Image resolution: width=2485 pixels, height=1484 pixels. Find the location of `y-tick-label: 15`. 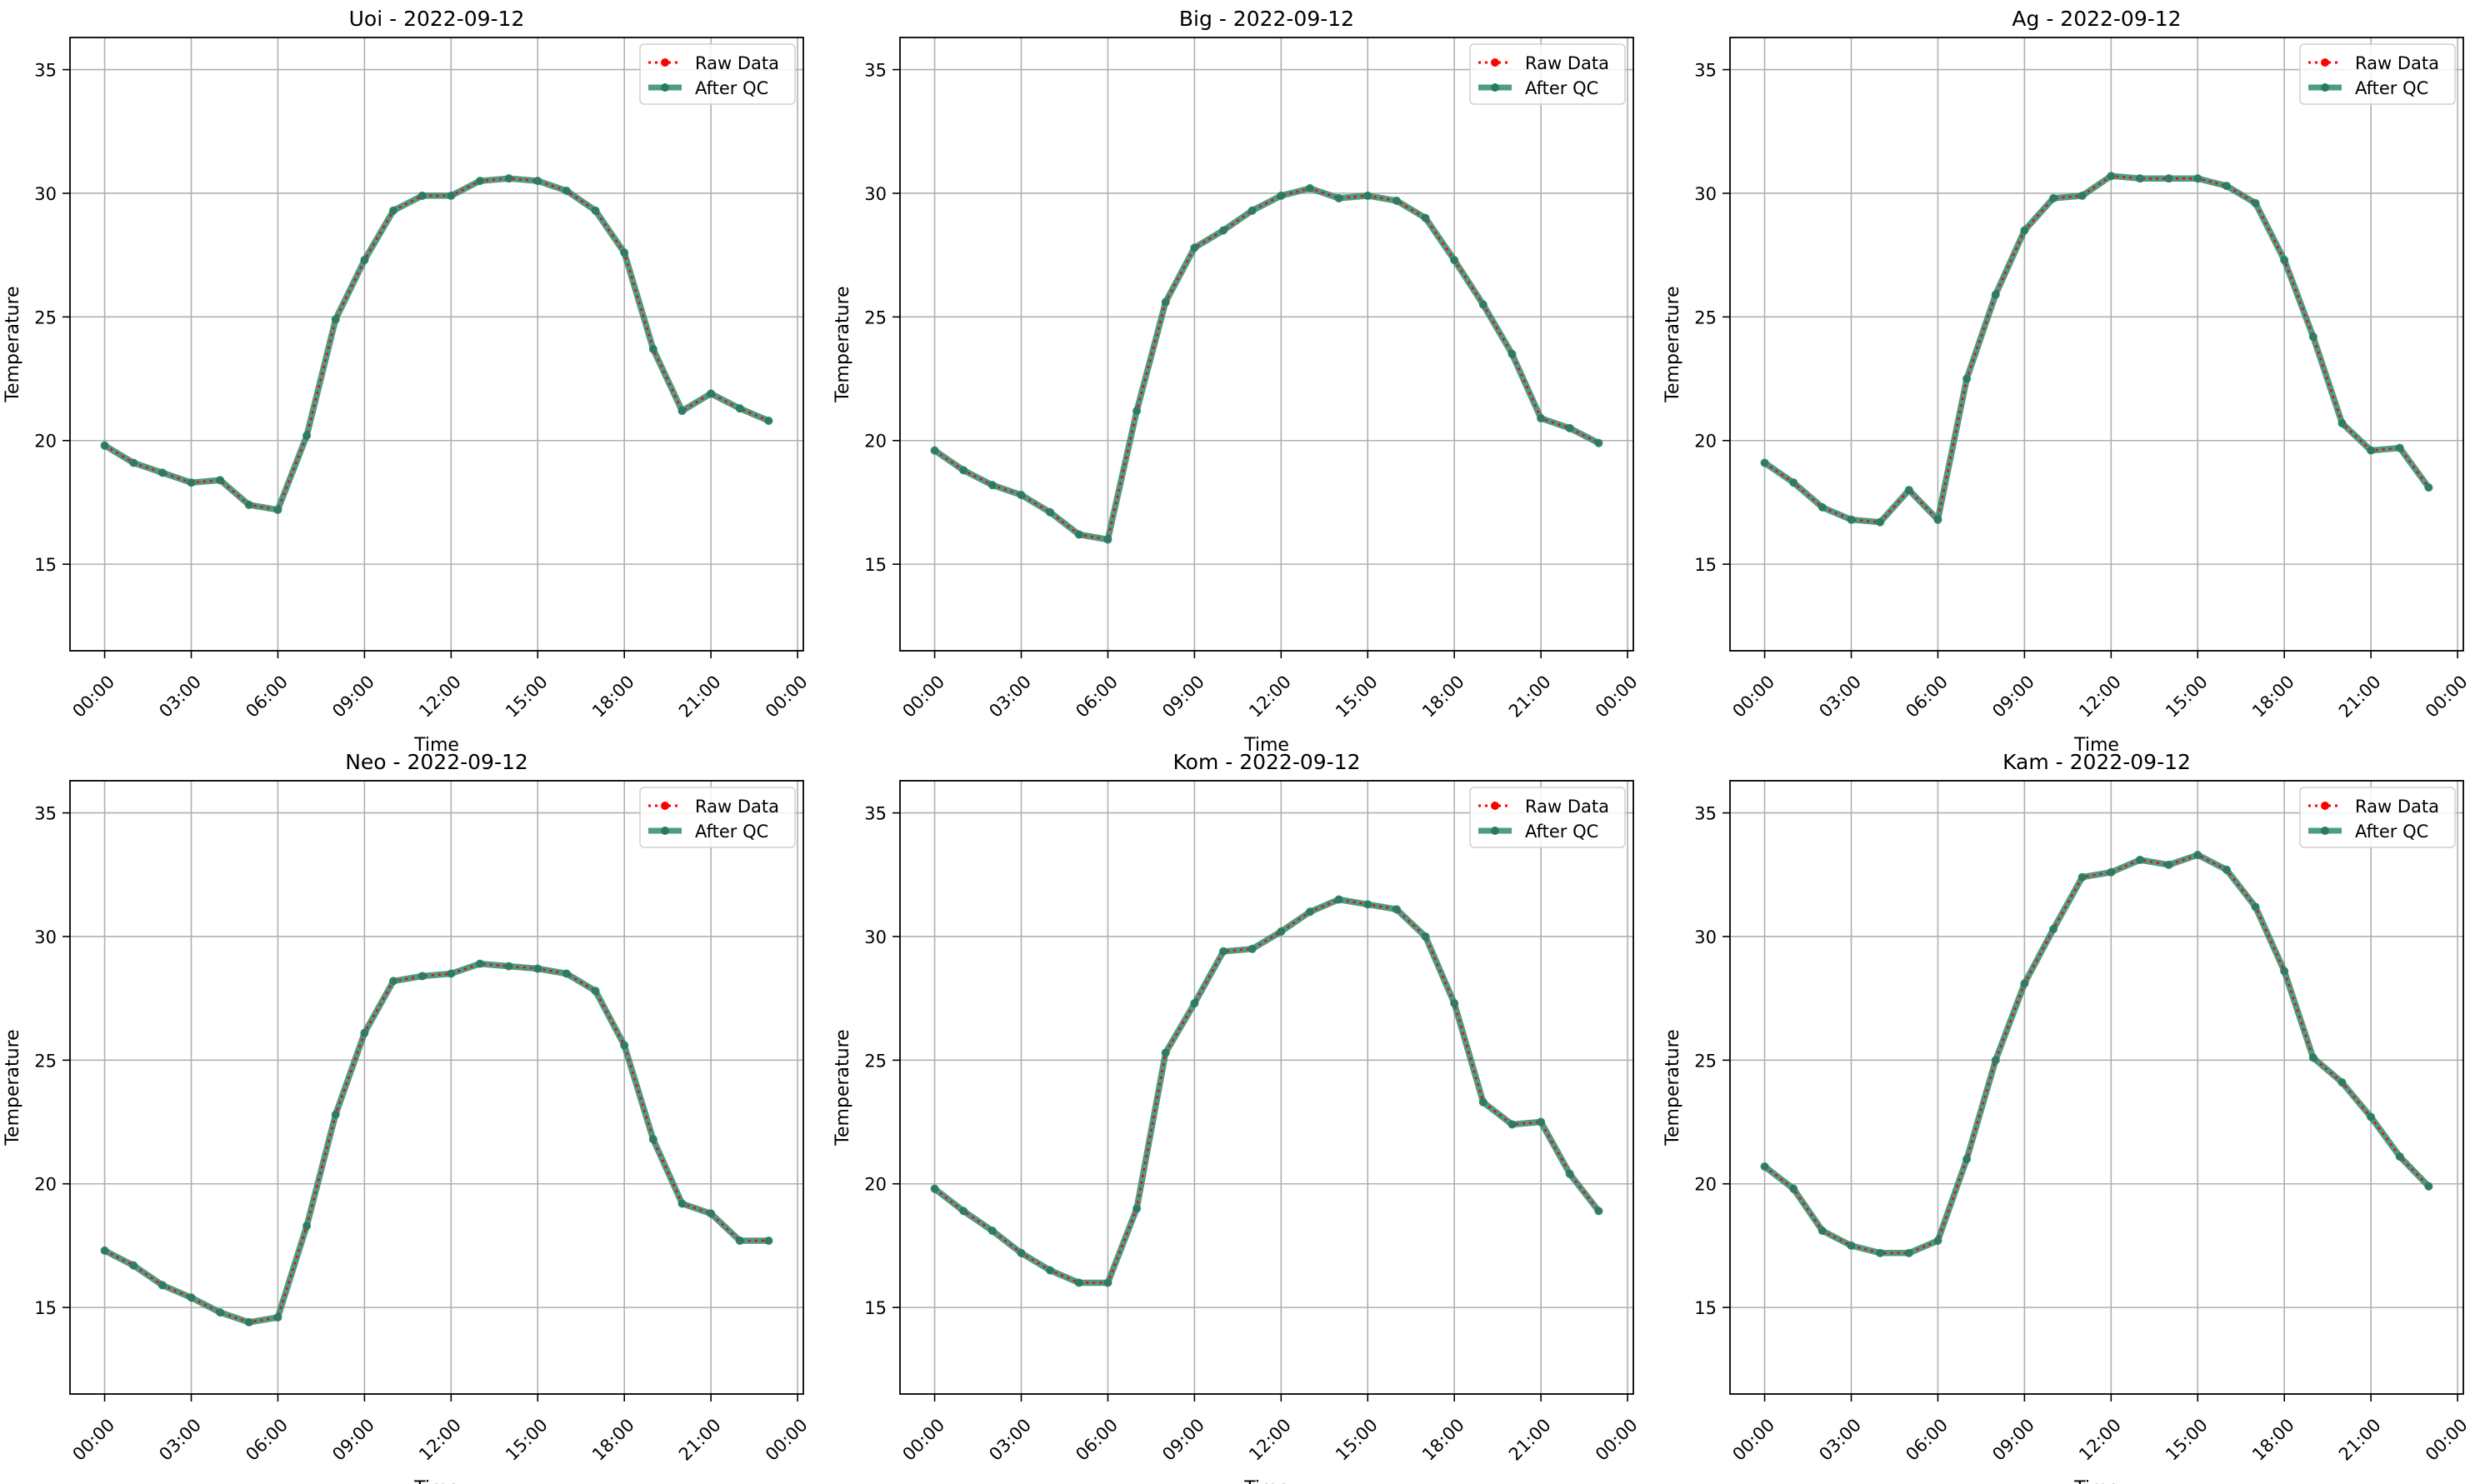

y-tick-label: 15 is located at coordinates (875, 565).